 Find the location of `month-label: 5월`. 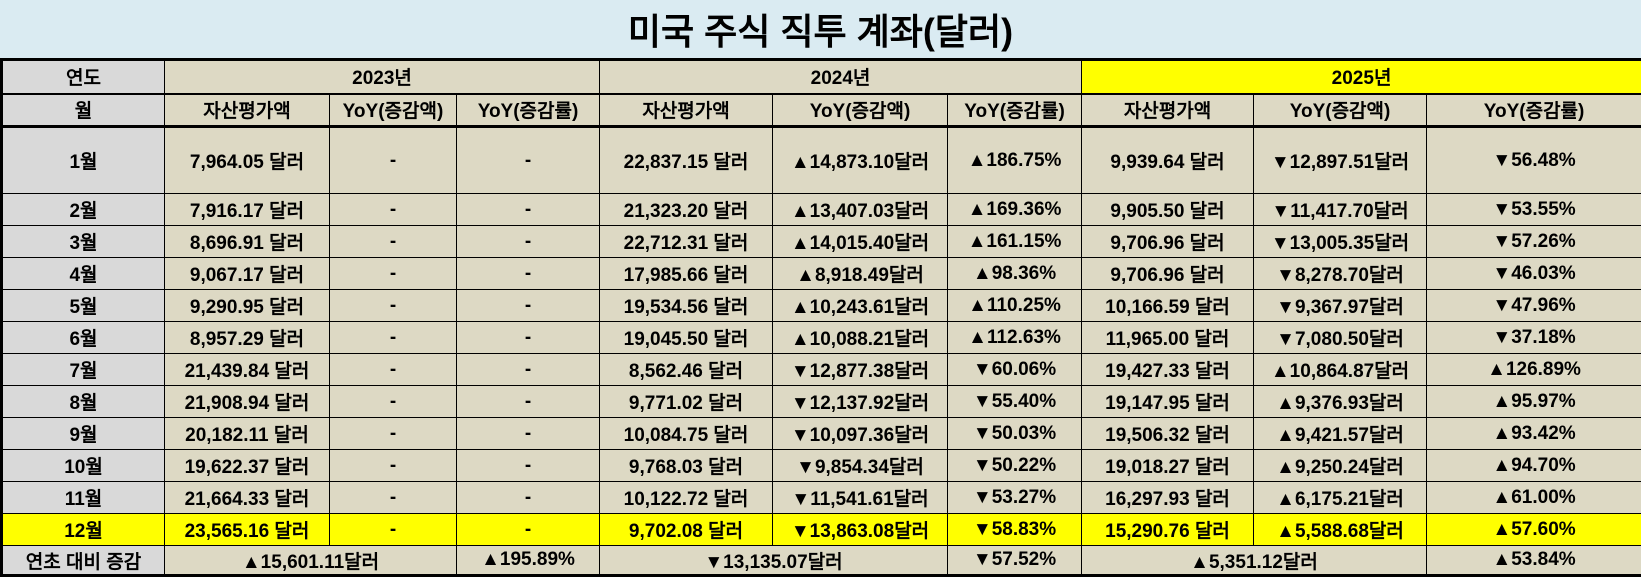

month-label: 5월 is located at coordinates (83, 305).